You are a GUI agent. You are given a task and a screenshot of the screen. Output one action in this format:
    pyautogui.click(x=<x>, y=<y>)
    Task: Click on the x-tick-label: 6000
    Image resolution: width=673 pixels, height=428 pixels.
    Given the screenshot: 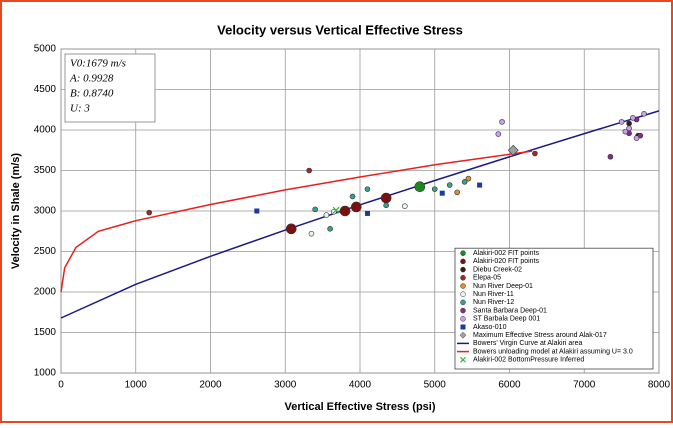 What is the action you would take?
    pyautogui.click(x=509, y=385)
    